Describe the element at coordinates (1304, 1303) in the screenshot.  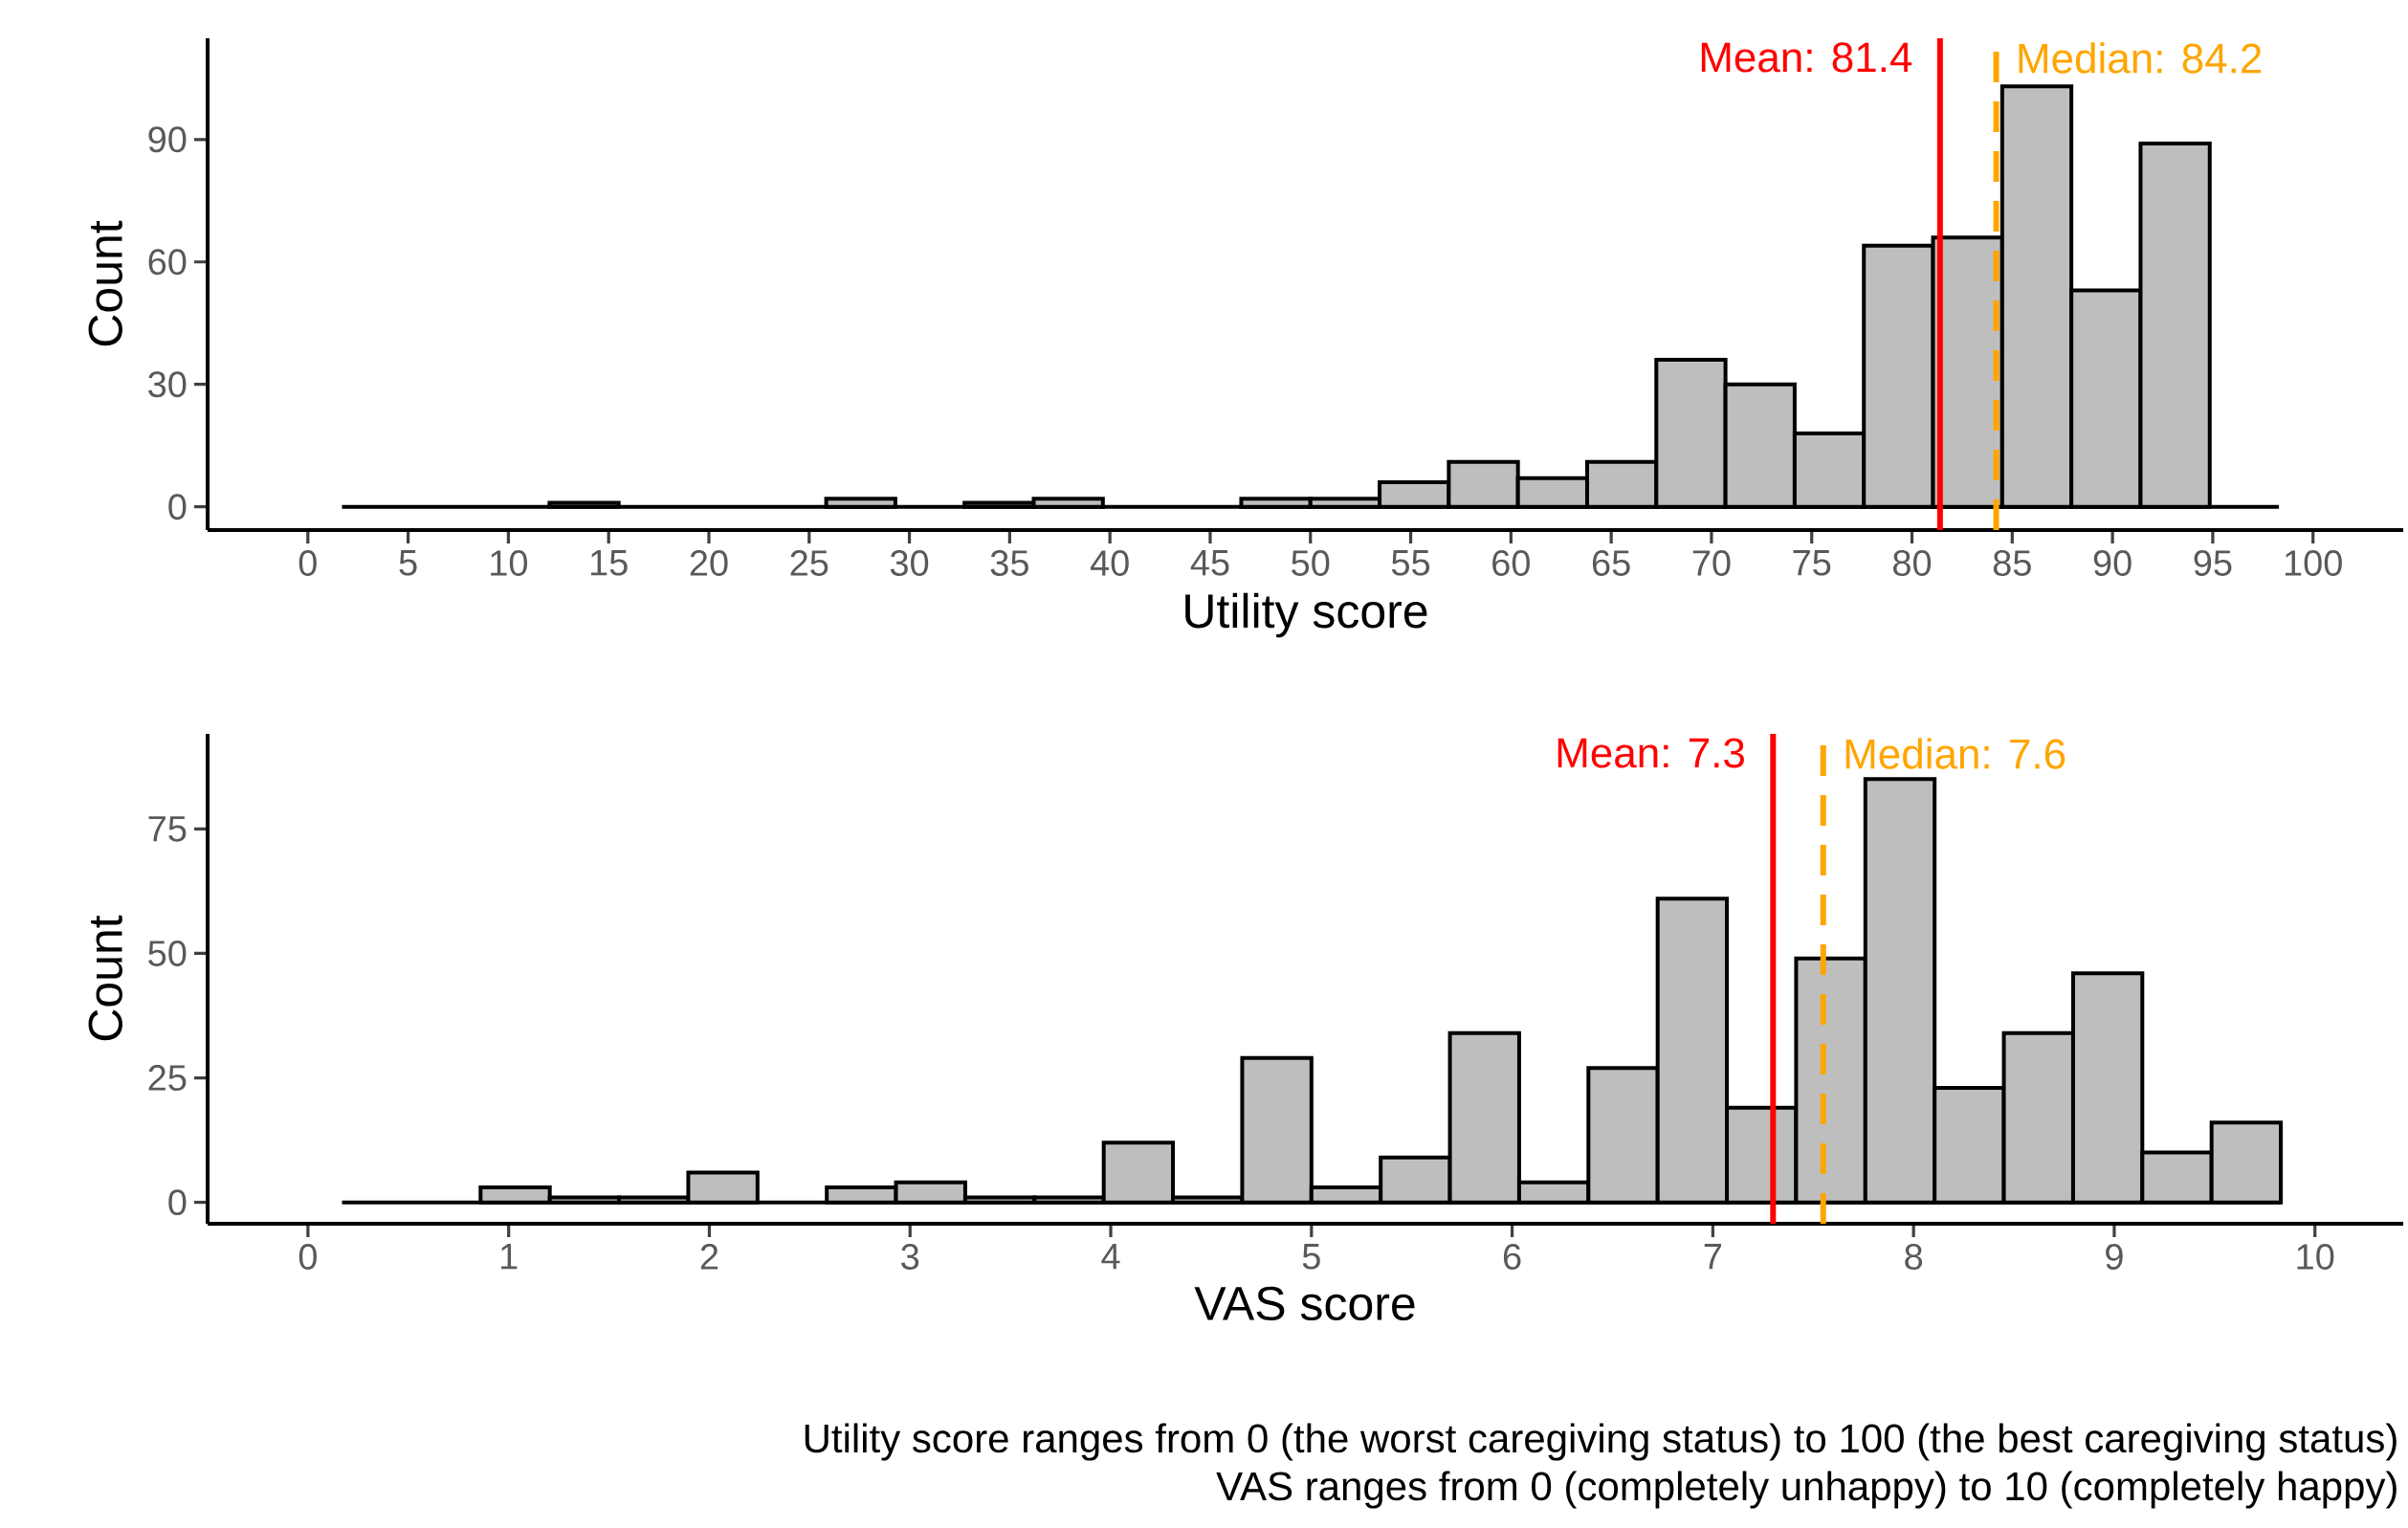
I see `x-axis-title: VAS score` at that location.